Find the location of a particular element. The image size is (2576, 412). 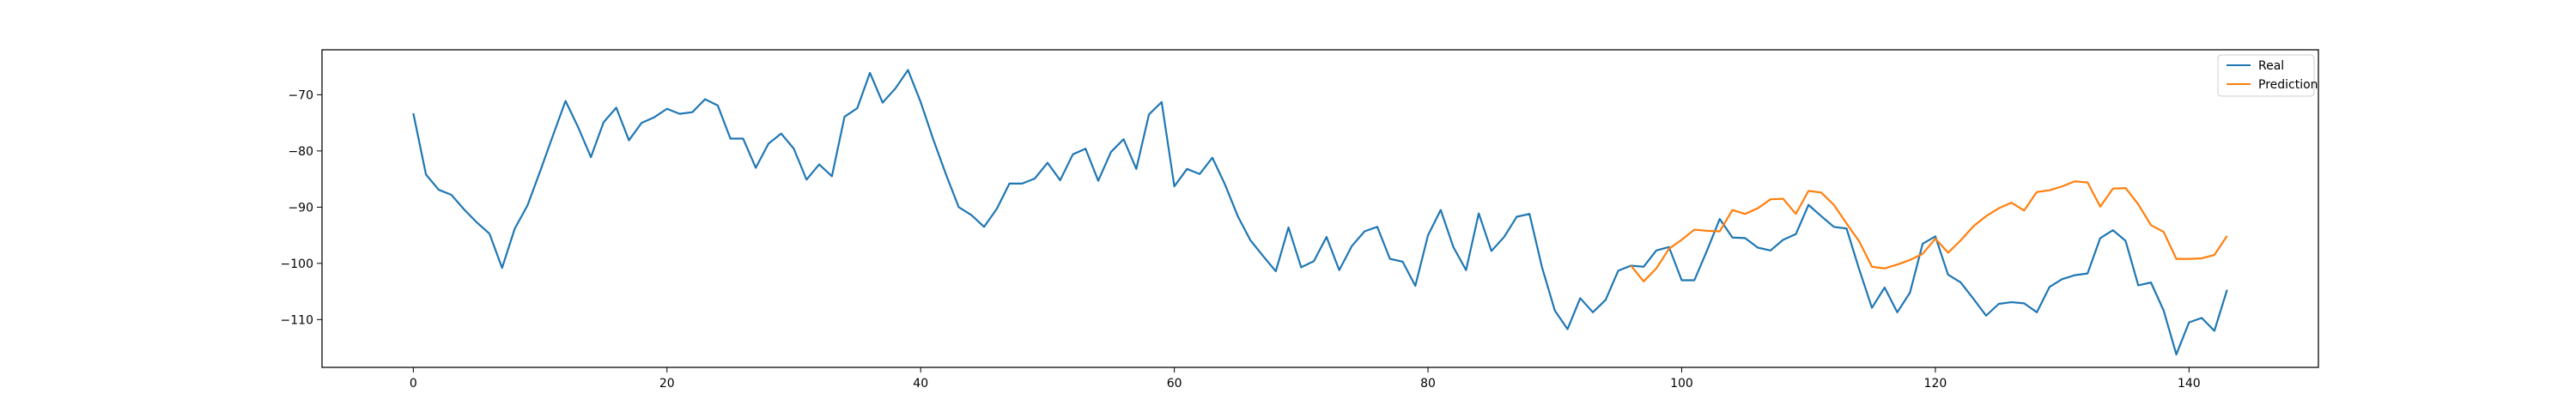

y-tick-label: −70 is located at coordinates (301, 95).